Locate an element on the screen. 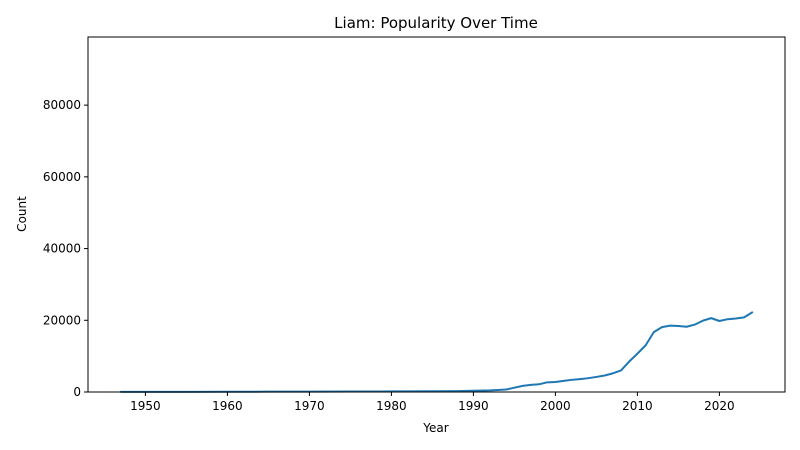 The height and width of the screenshot is (450, 800). y-tick-label: 20000 is located at coordinates (62, 320).